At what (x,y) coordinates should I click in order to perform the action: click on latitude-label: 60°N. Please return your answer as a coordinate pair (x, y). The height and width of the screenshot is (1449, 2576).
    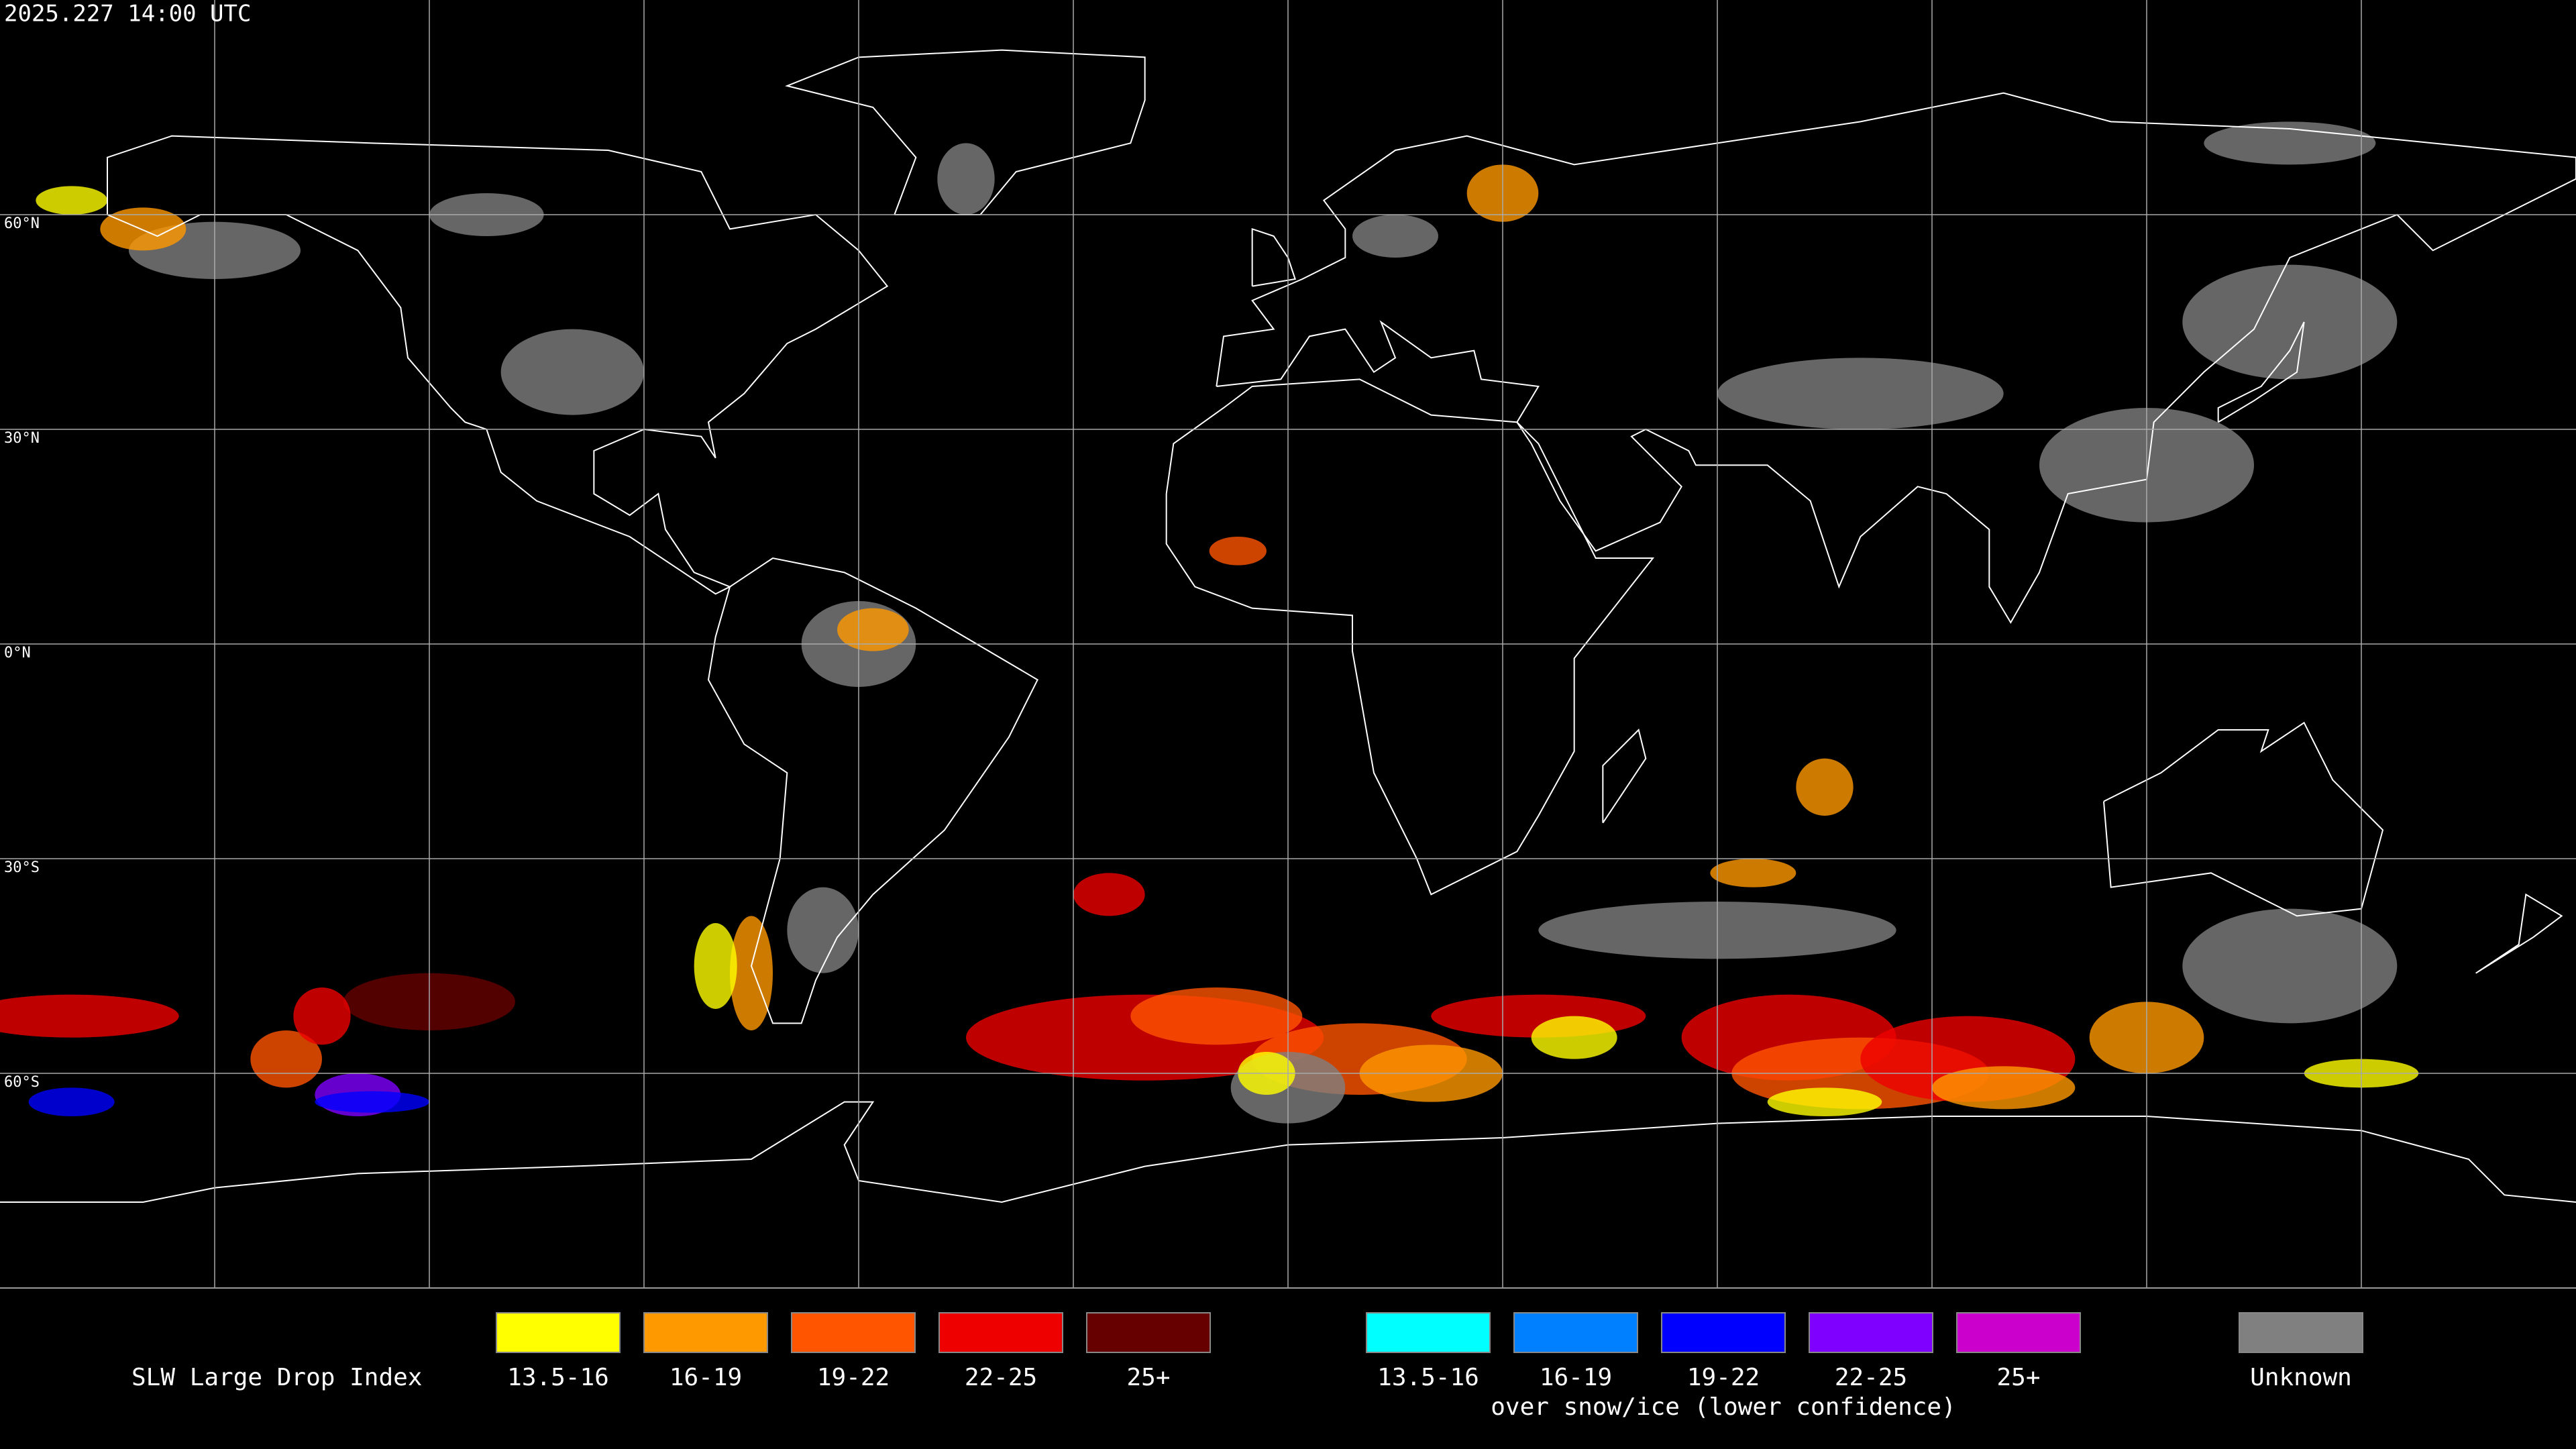
    Looking at the image, I should click on (22, 223).